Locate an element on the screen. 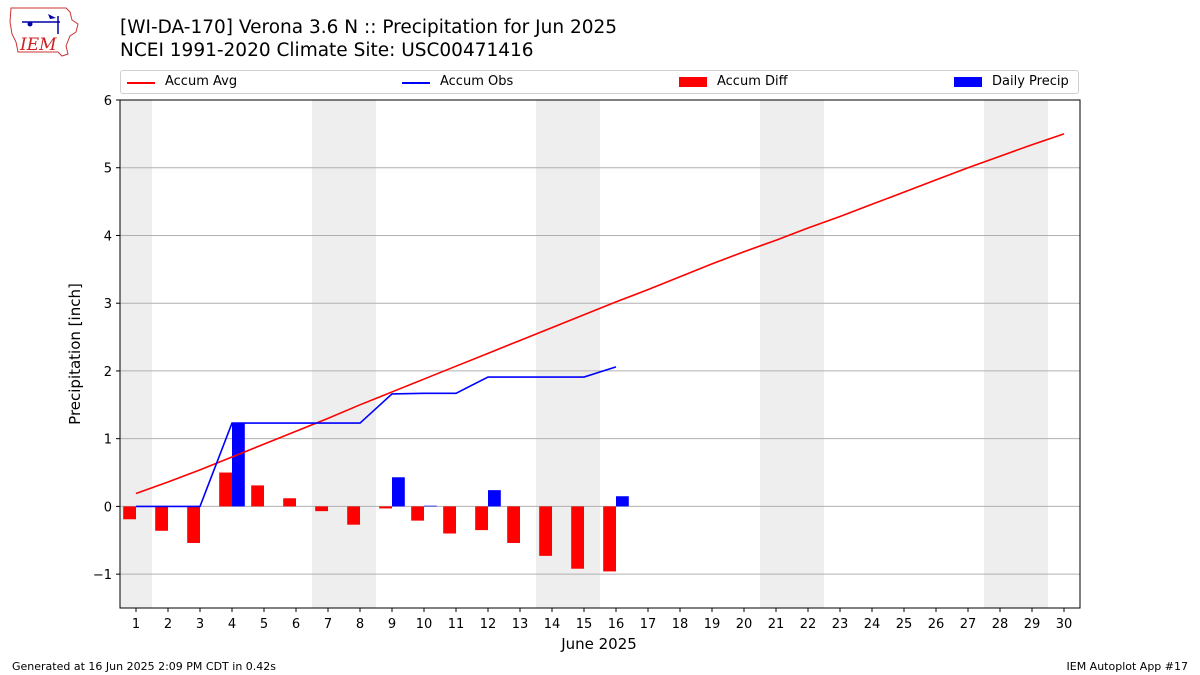  x-tick-label: 4 is located at coordinates (232, 624).